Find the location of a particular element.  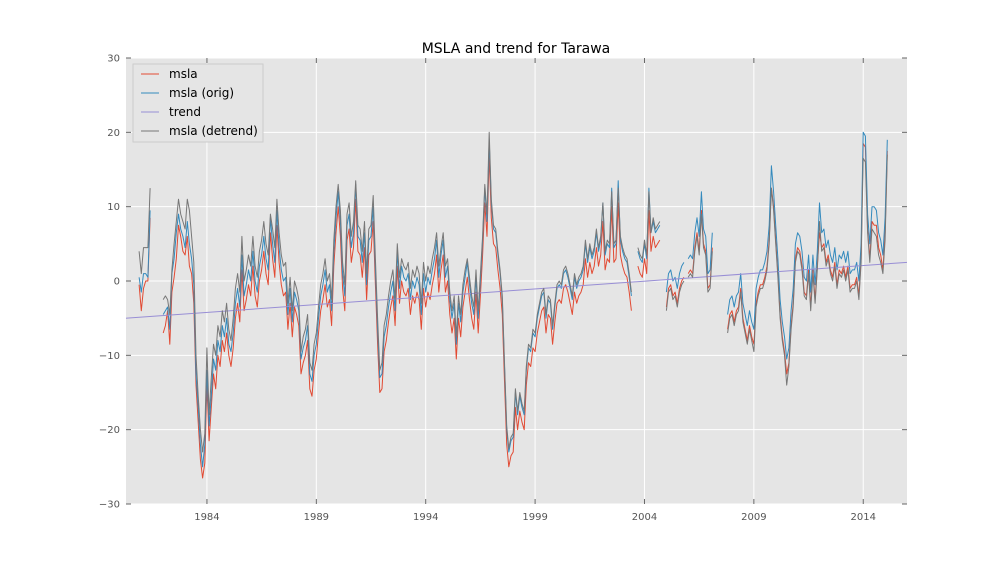

y-tick-label: −20 is located at coordinates (109, 430).